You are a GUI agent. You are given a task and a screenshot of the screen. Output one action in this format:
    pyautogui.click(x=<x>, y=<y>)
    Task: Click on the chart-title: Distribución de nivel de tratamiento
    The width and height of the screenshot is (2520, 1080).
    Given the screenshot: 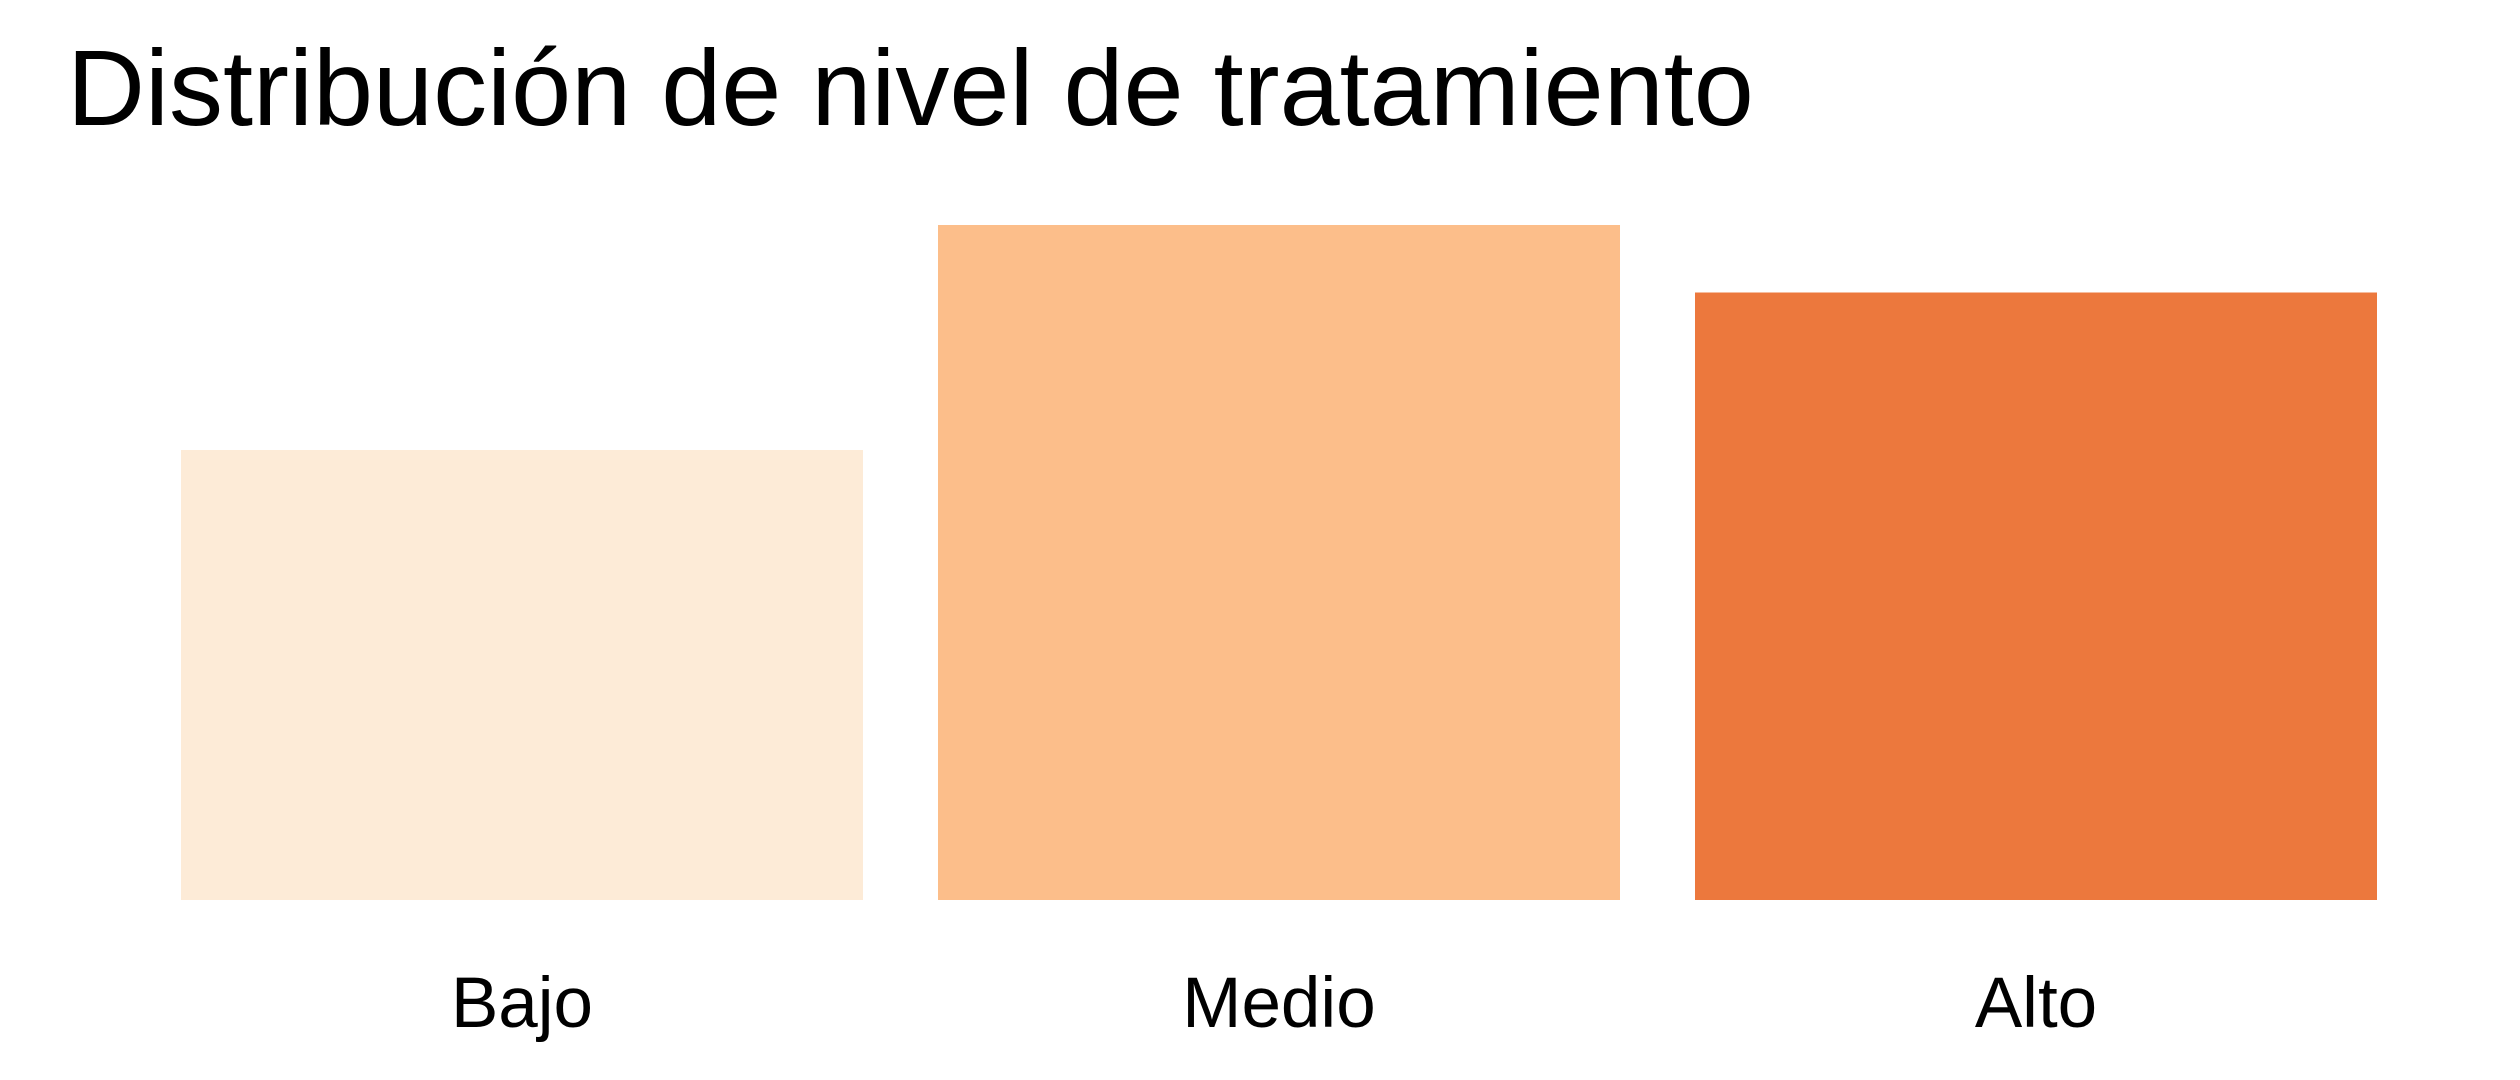 What is the action you would take?
    pyautogui.click(x=910, y=87)
    